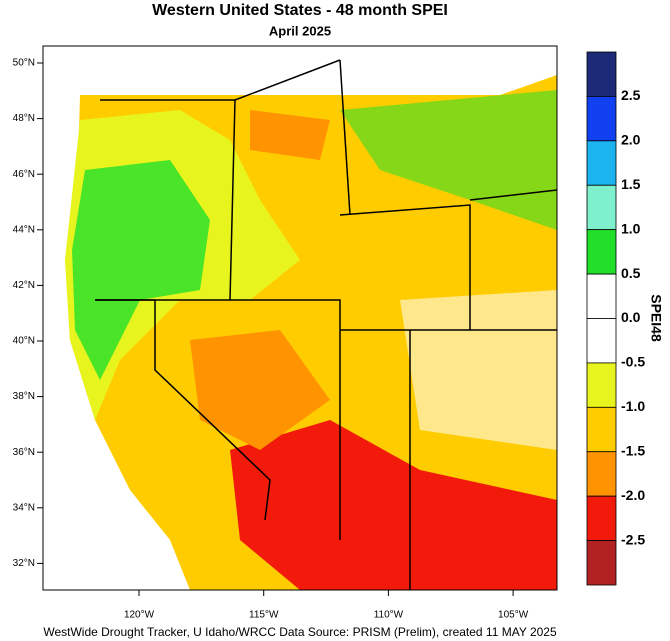 This screenshot has width=670, height=641. I want to click on lat-label: 34°N, so click(24, 507).